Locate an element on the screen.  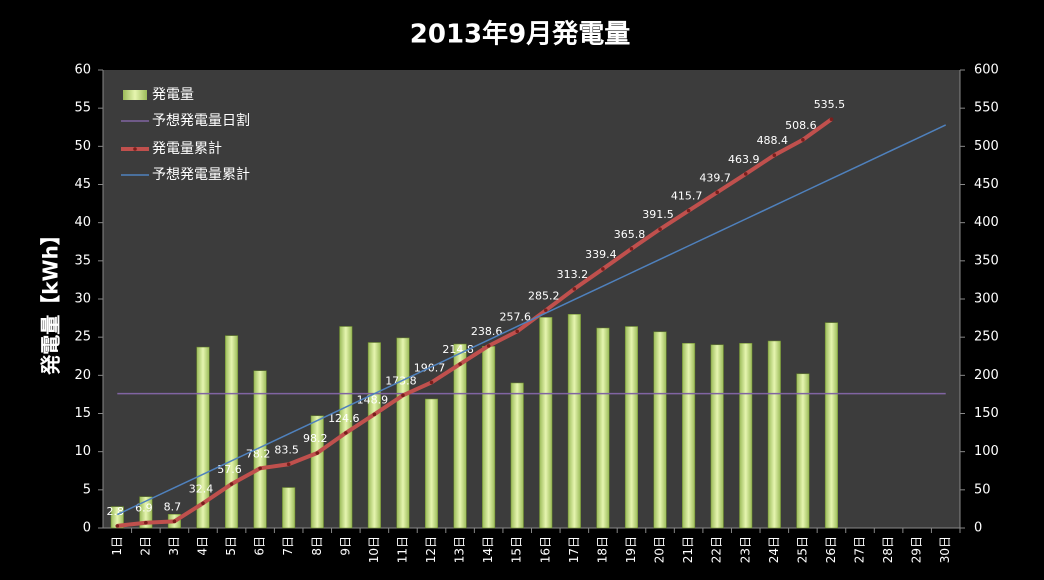
x-tick-label: 12日 is located at coordinates (431, 549).